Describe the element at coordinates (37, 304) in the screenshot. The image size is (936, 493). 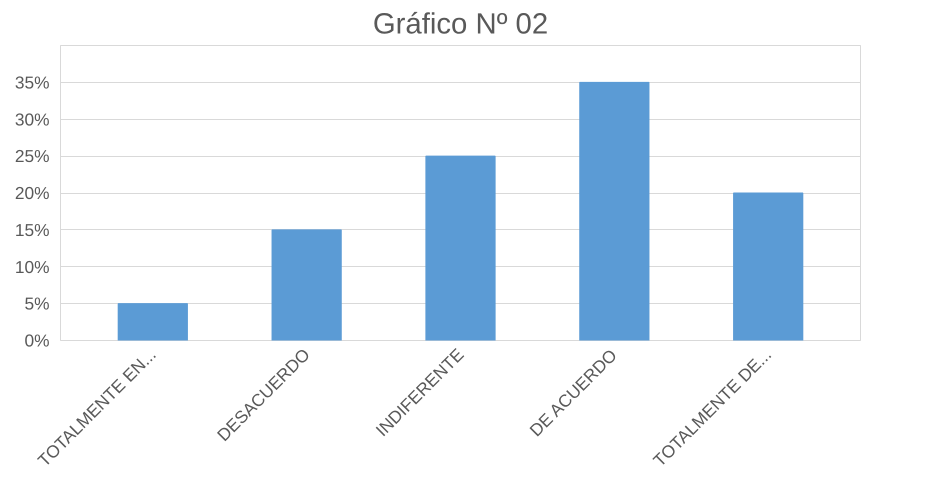
I see `y-tick-label: 5%` at that location.